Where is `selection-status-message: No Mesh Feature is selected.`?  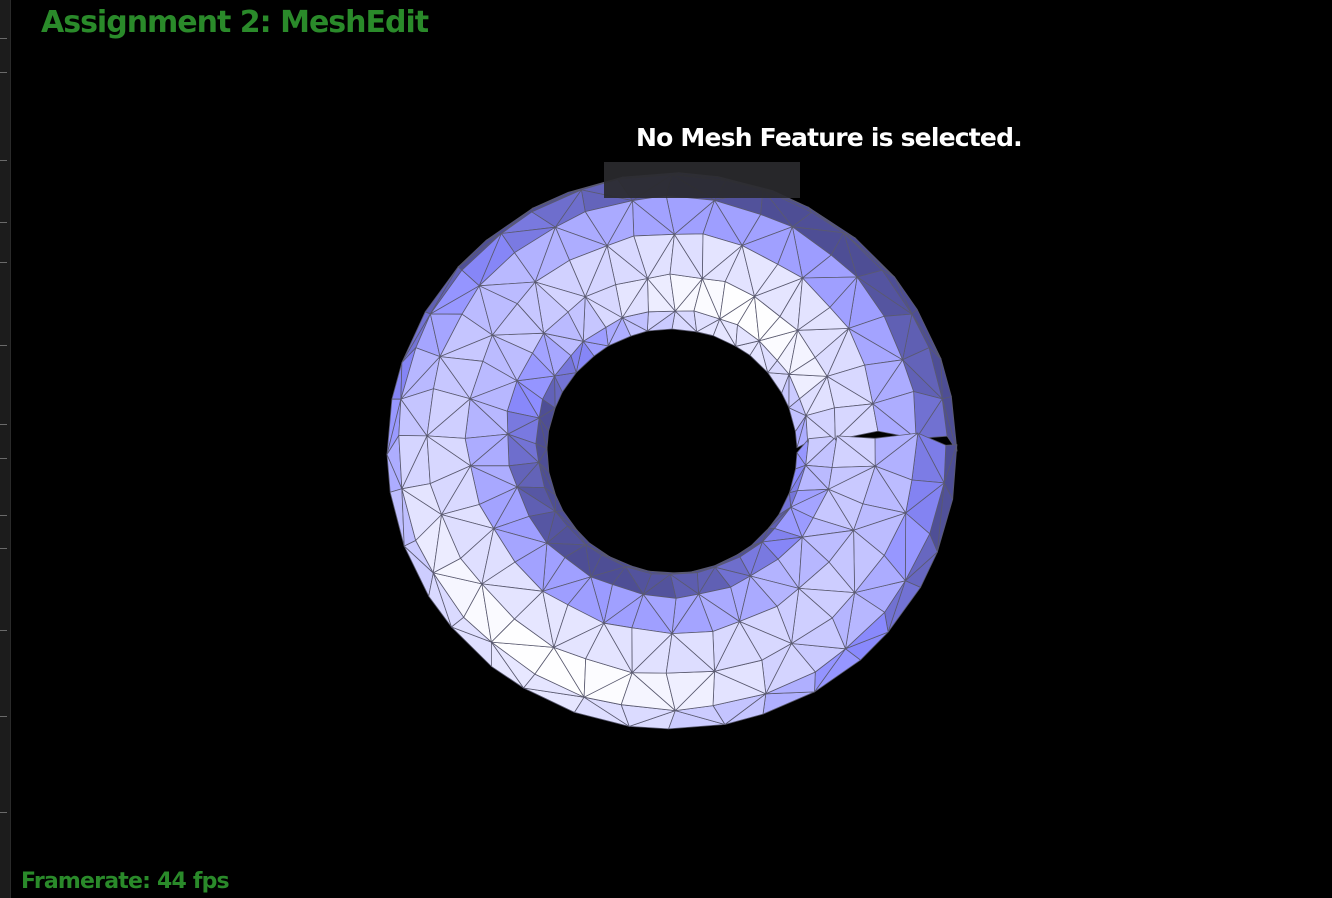 selection-status-message: No Mesh Feature is selected. is located at coordinates (829, 137).